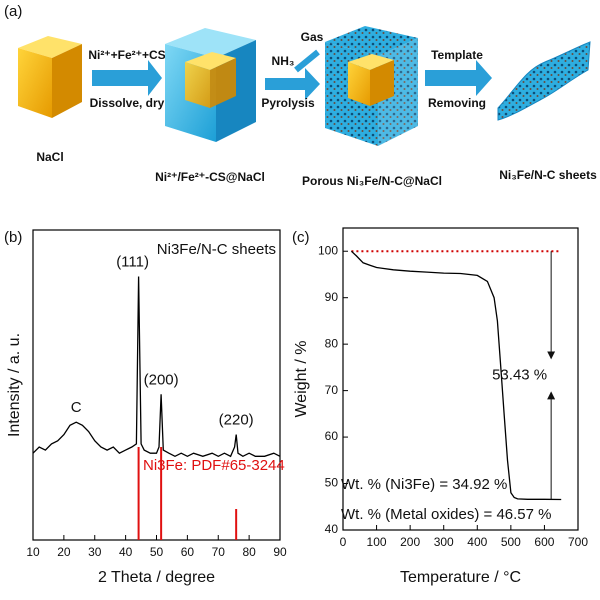  What do you see at coordinates (377, 542) in the screenshot?
I see `x-tick-label: 100` at bounding box center [377, 542].